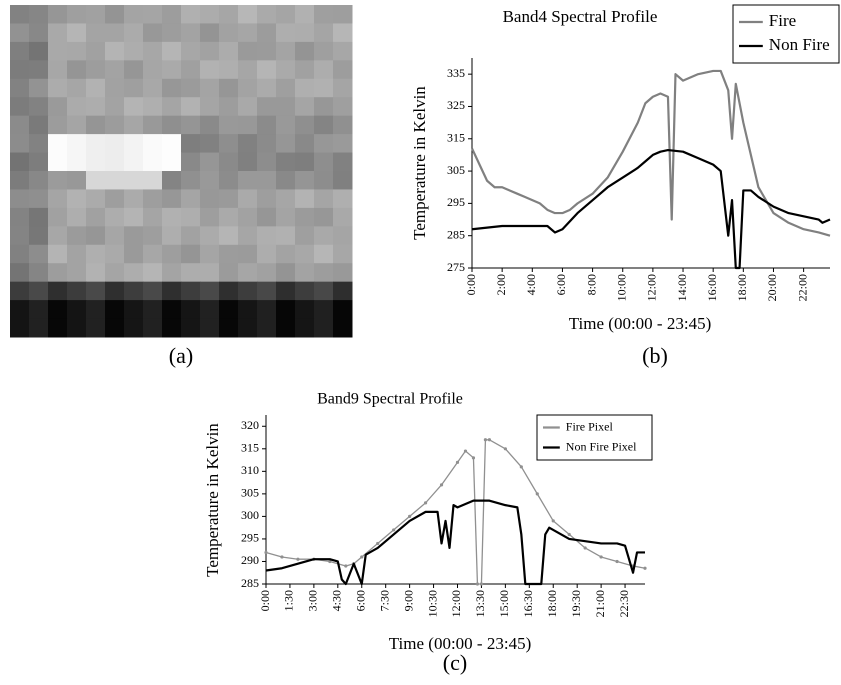 Image resolution: width=841 pixels, height=685 pixels. What do you see at coordinates (742, 287) in the screenshot?
I see `x-tick-label: 18:00` at bounding box center [742, 287].